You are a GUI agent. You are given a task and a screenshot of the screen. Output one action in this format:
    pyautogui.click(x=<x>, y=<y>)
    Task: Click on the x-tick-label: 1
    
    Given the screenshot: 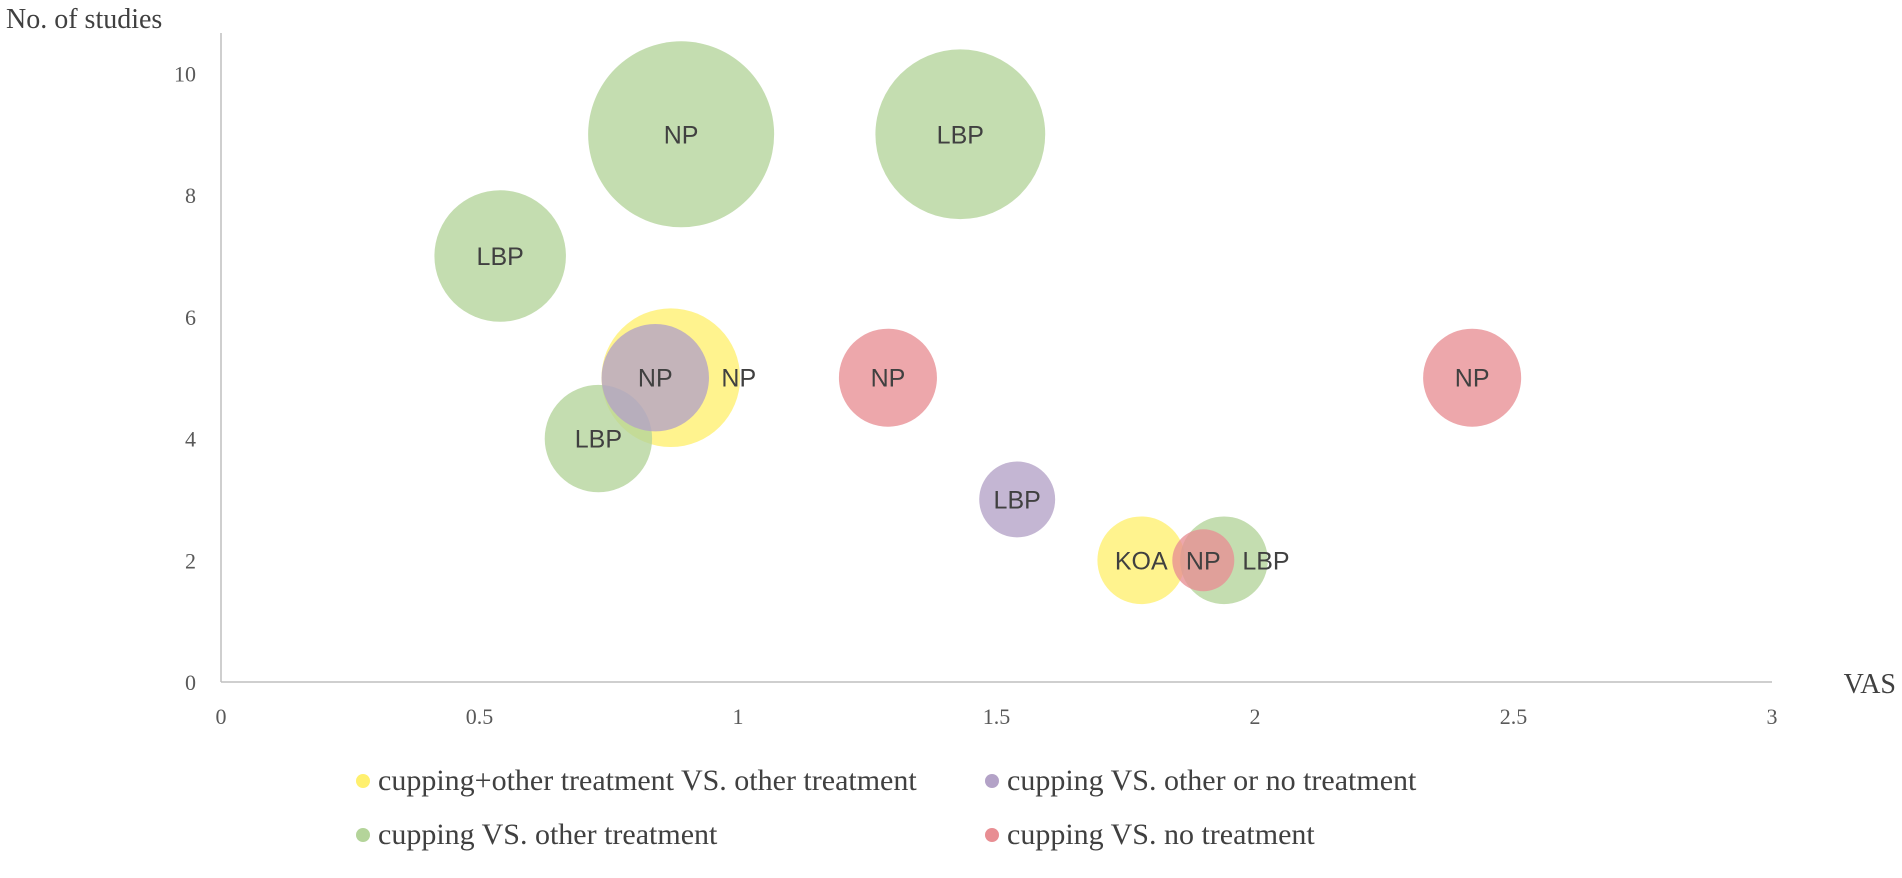 What is the action you would take?
    pyautogui.click(x=738, y=716)
    